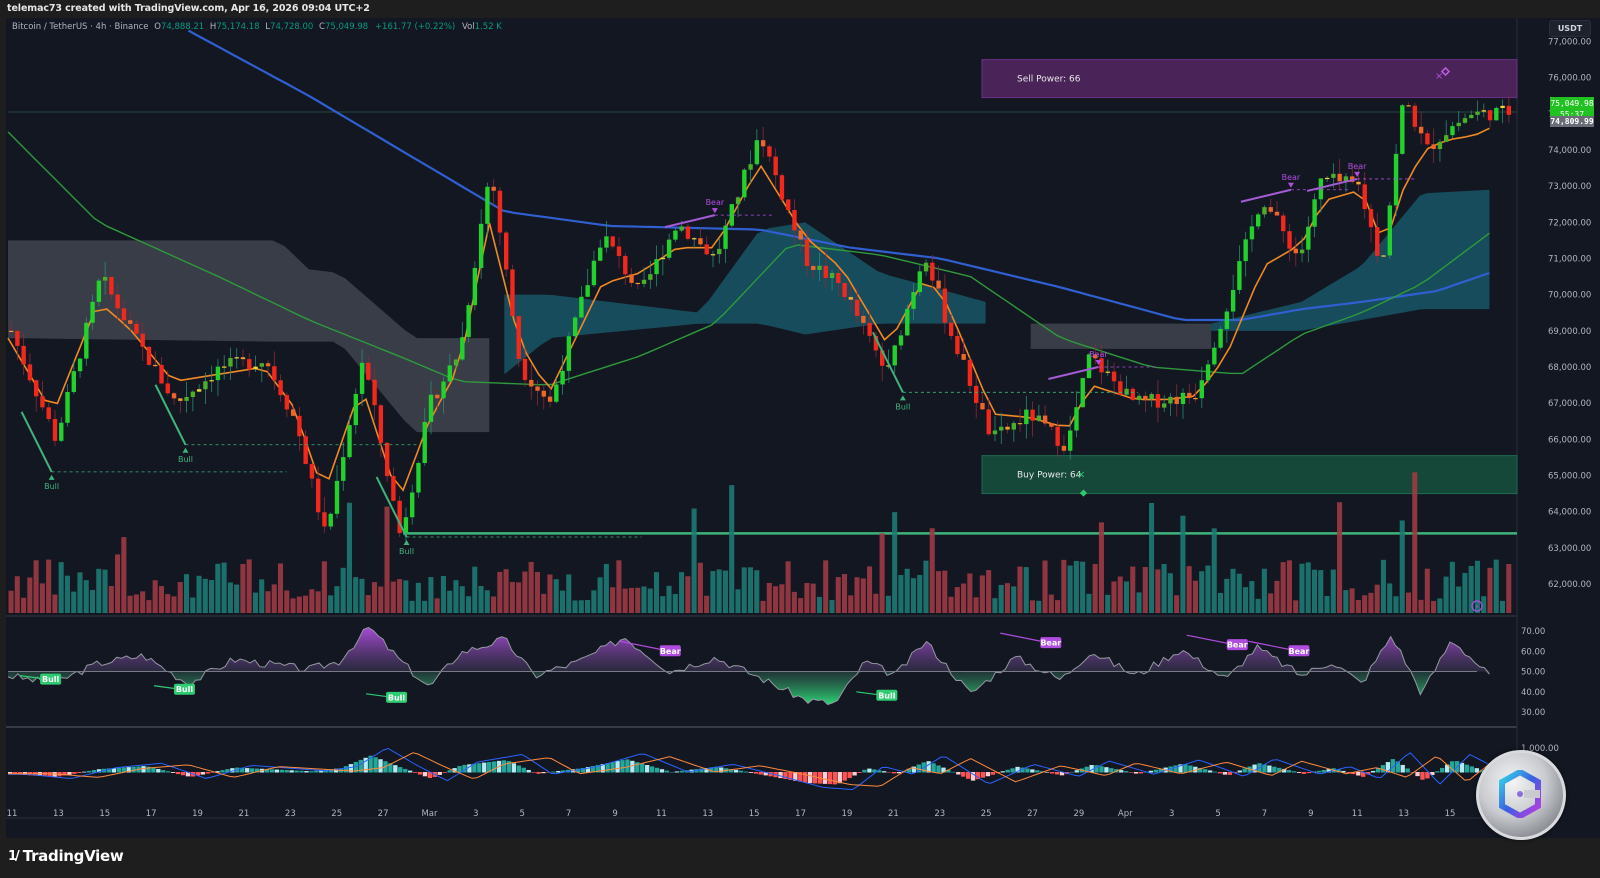 Image resolution: width=1600 pixels, height=878 pixels. I want to click on time-axis-label: Apr, so click(1125, 814).